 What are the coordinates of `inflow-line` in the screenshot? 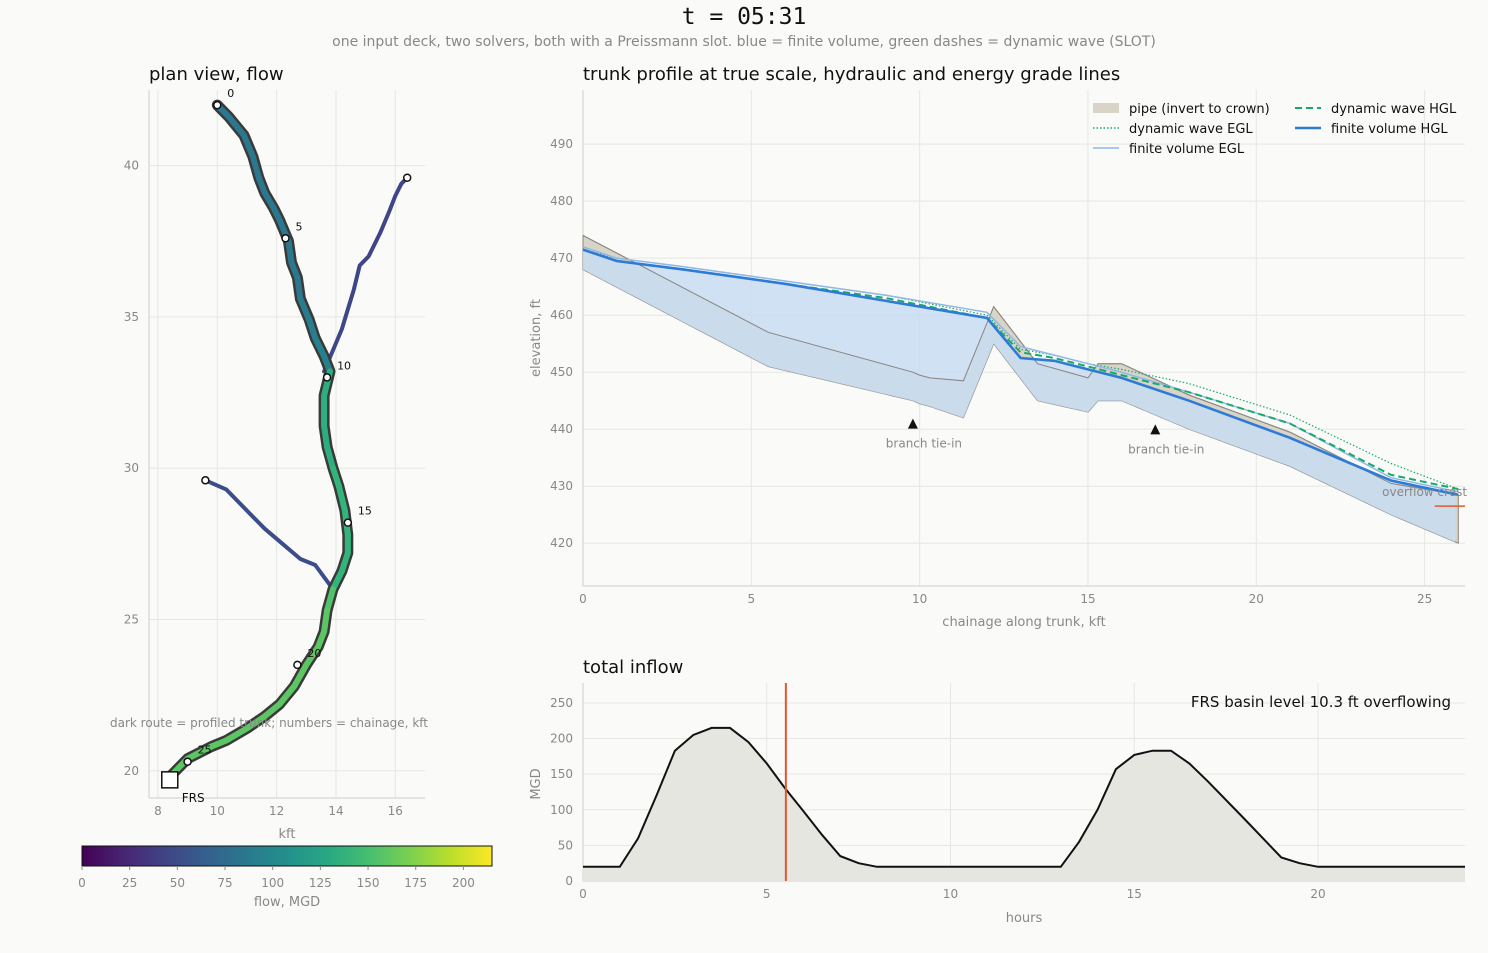 It's located at (1024, 797).